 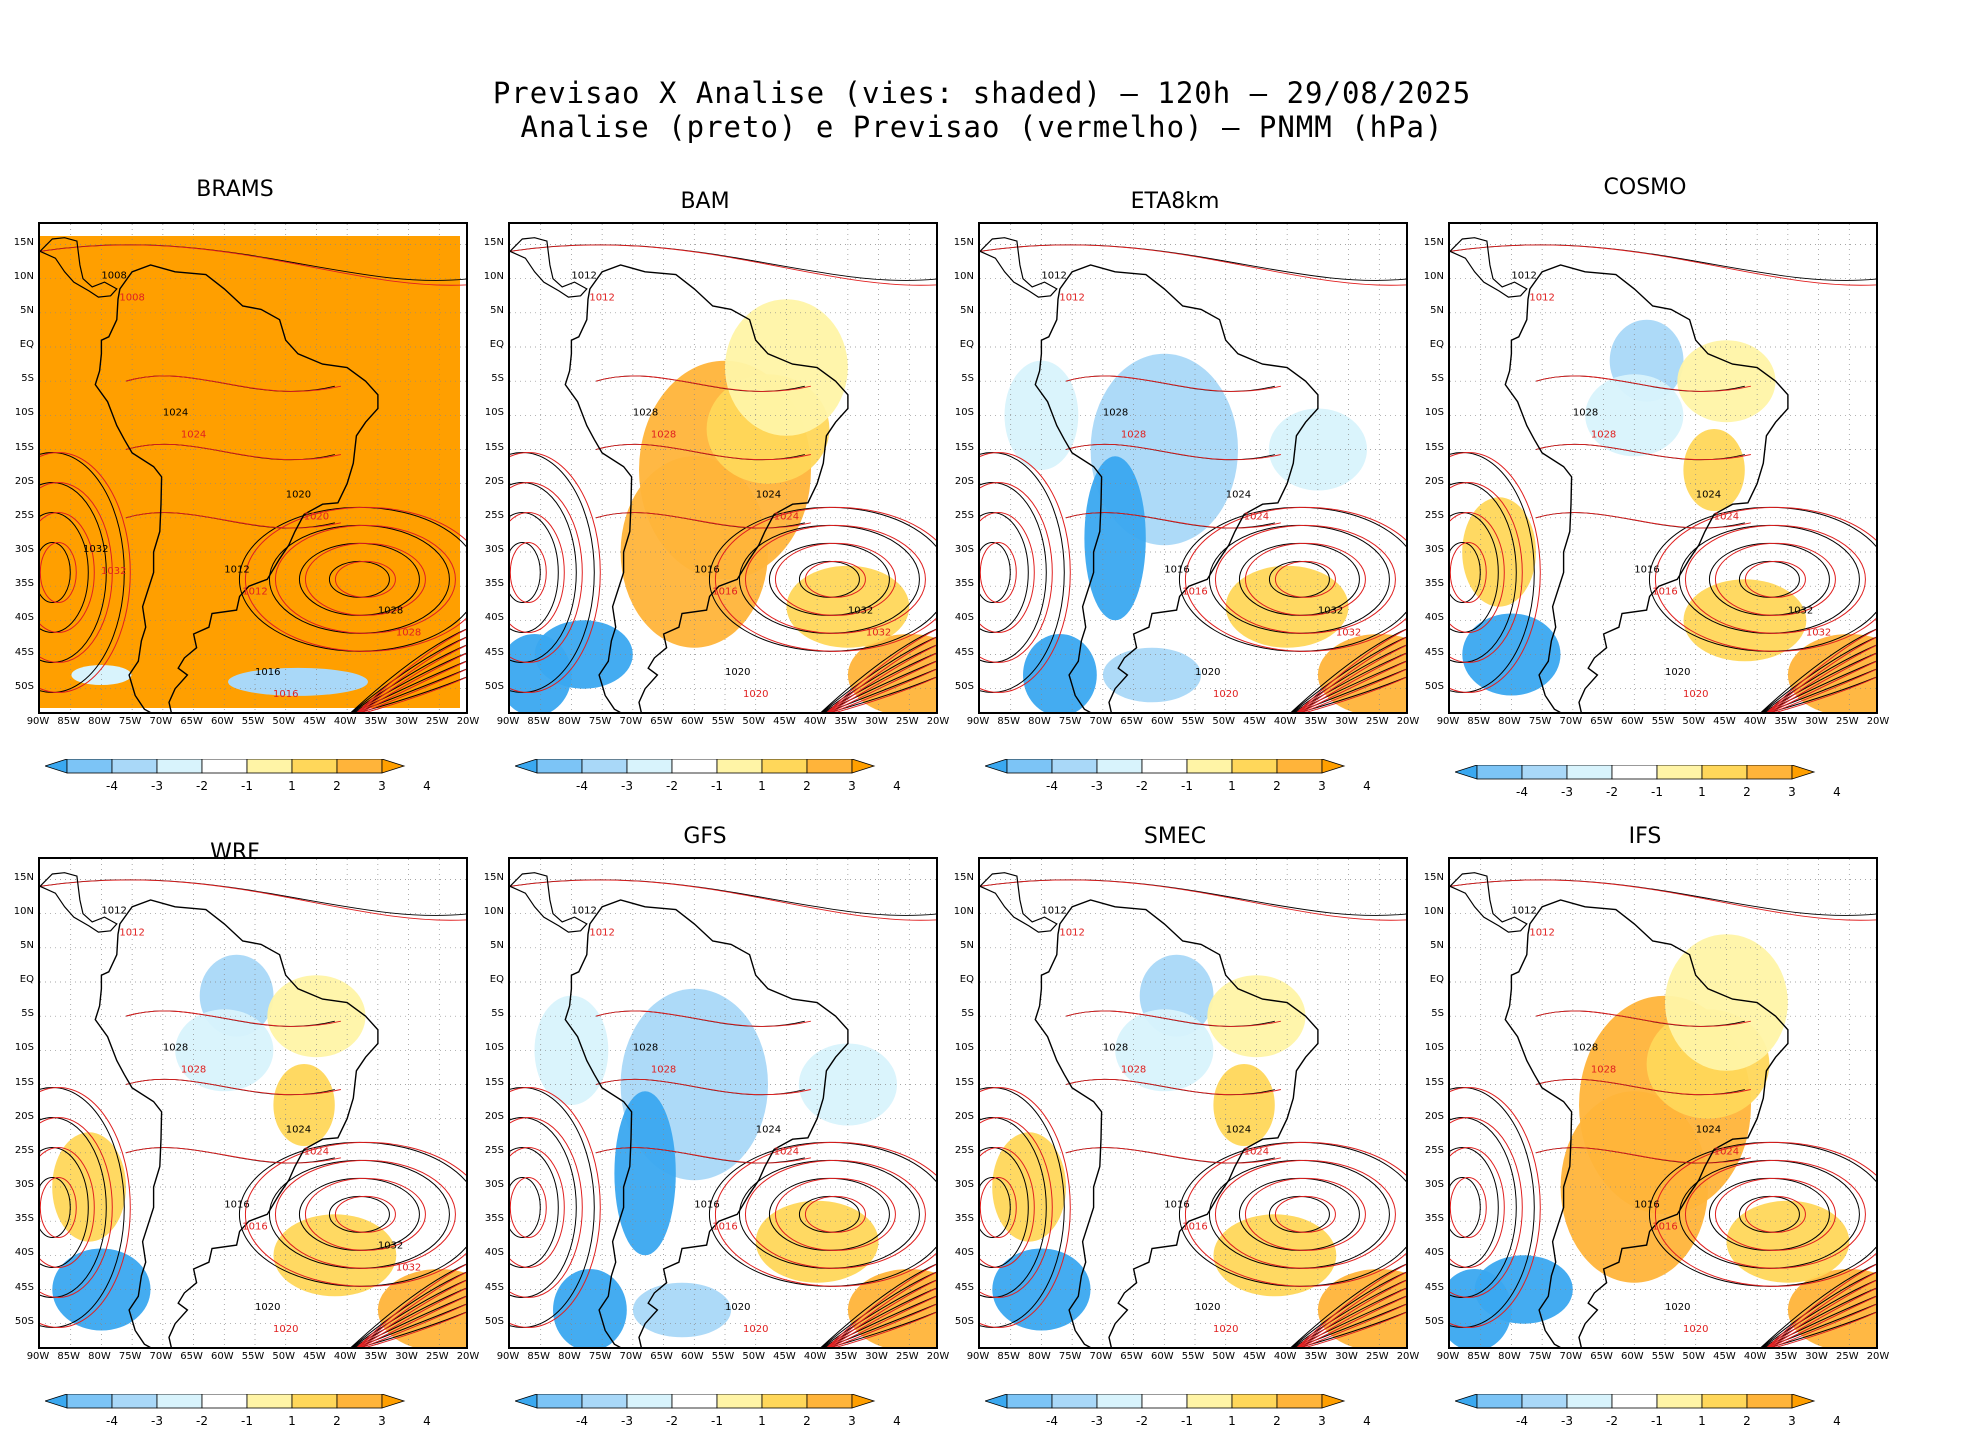 What do you see at coordinates (1071, 298) in the screenshot?
I see `isobar-label: 1012` at bounding box center [1071, 298].